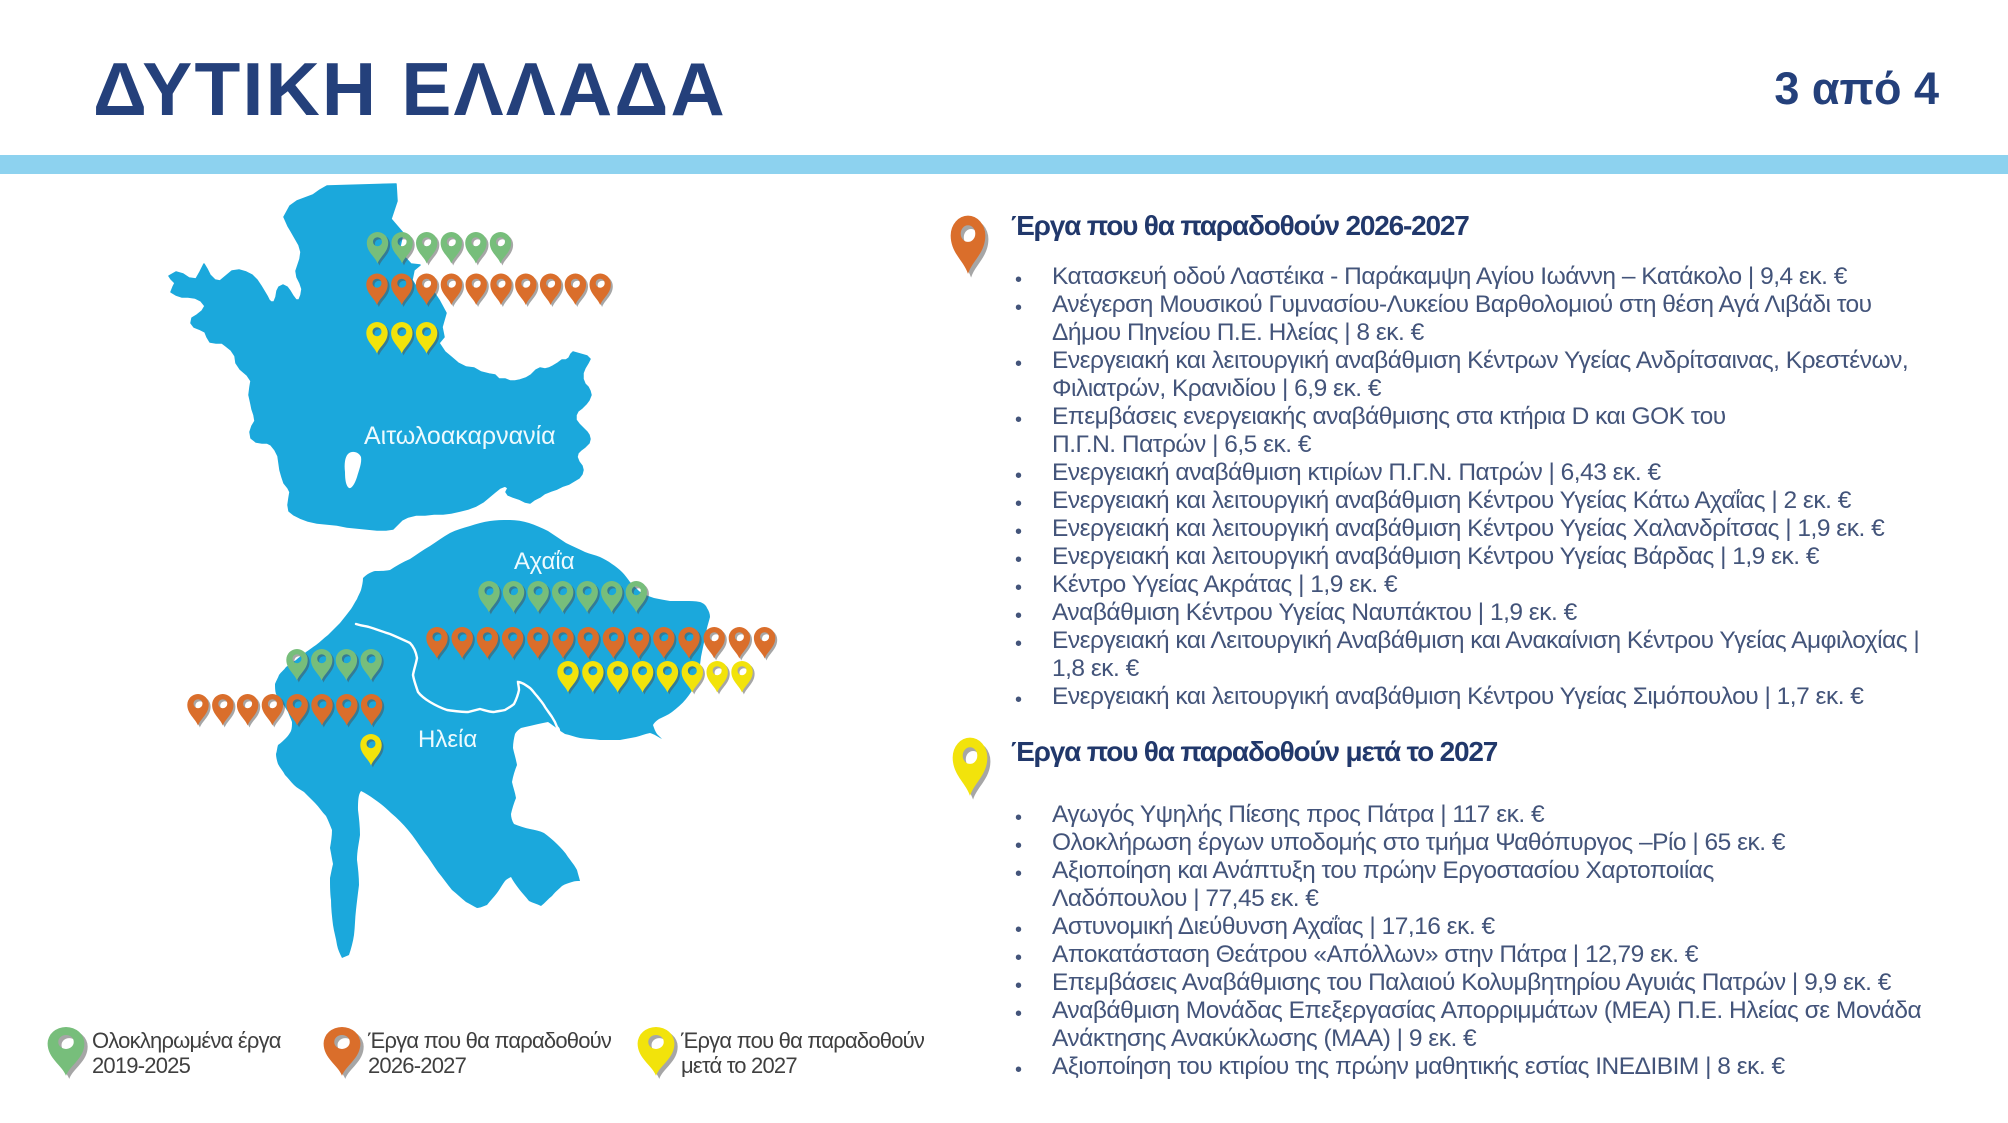 The height and width of the screenshot is (1123, 2008). What do you see at coordinates (544, 561) in the screenshot?
I see `svg-text: Αχαΐα` at bounding box center [544, 561].